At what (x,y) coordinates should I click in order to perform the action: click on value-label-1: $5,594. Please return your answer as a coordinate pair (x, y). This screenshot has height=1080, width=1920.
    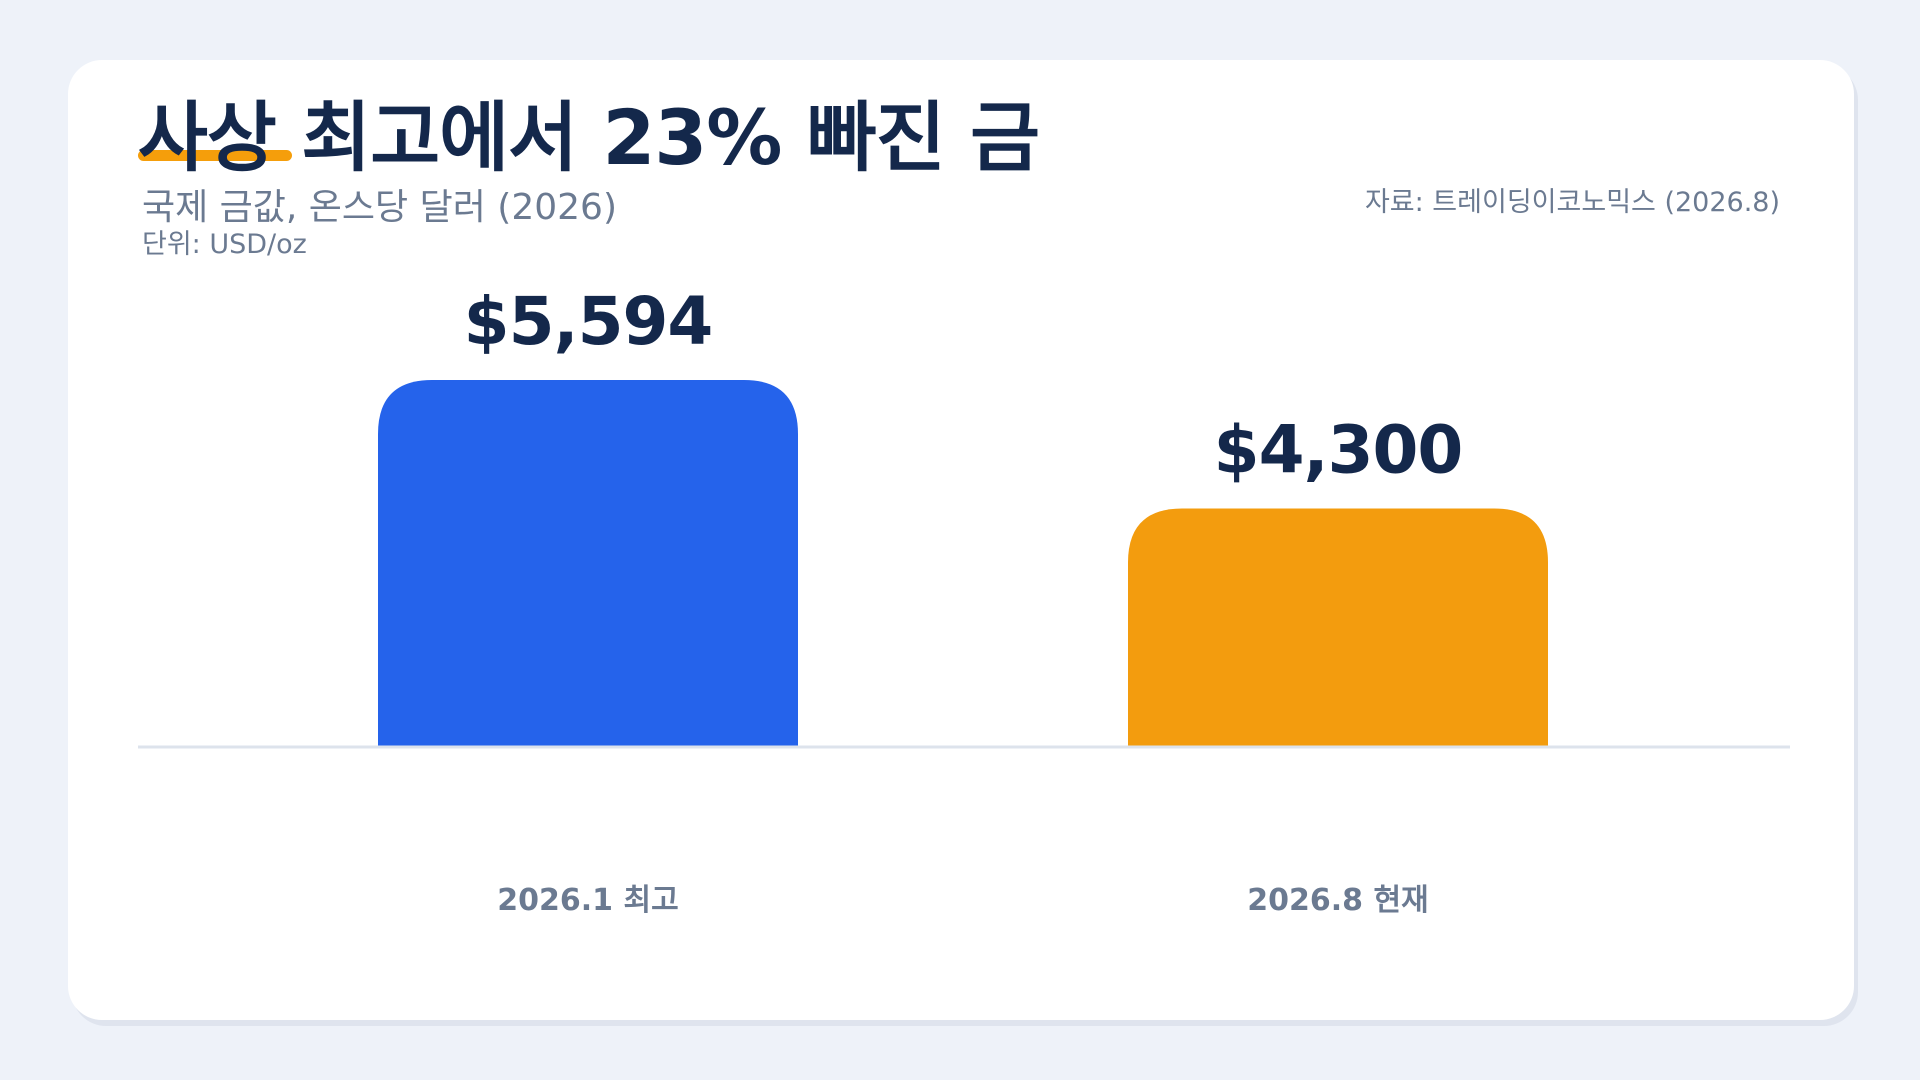
    Looking at the image, I should click on (588, 321).